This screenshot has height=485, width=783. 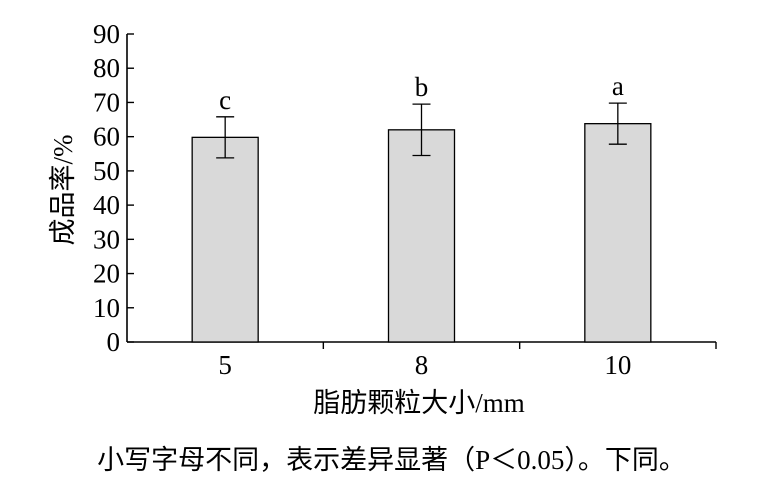 I want to click on x-axis-title: 脂肪颗粒大小/mm, so click(x=419, y=403).